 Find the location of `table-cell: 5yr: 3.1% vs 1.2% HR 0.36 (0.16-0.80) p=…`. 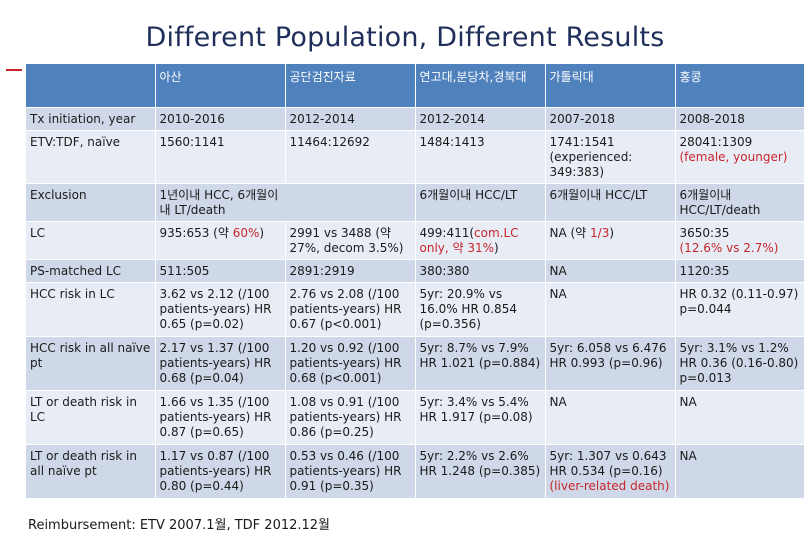

table-cell: 5yr: 3.1% vs 1.2% HR 0.36 (0.16-0.80) p=… is located at coordinates (740, 363).